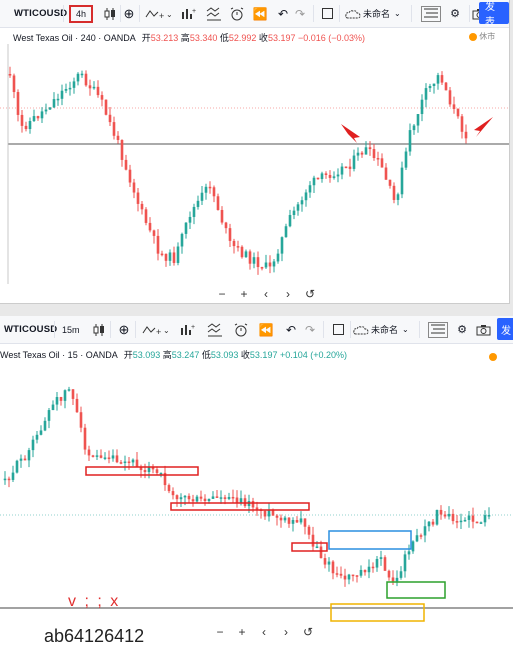 The height and width of the screenshot is (658, 513). What do you see at coordinates (224, 38) in the screenshot?
I see `low-label: 低` at bounding box center [224, 38].